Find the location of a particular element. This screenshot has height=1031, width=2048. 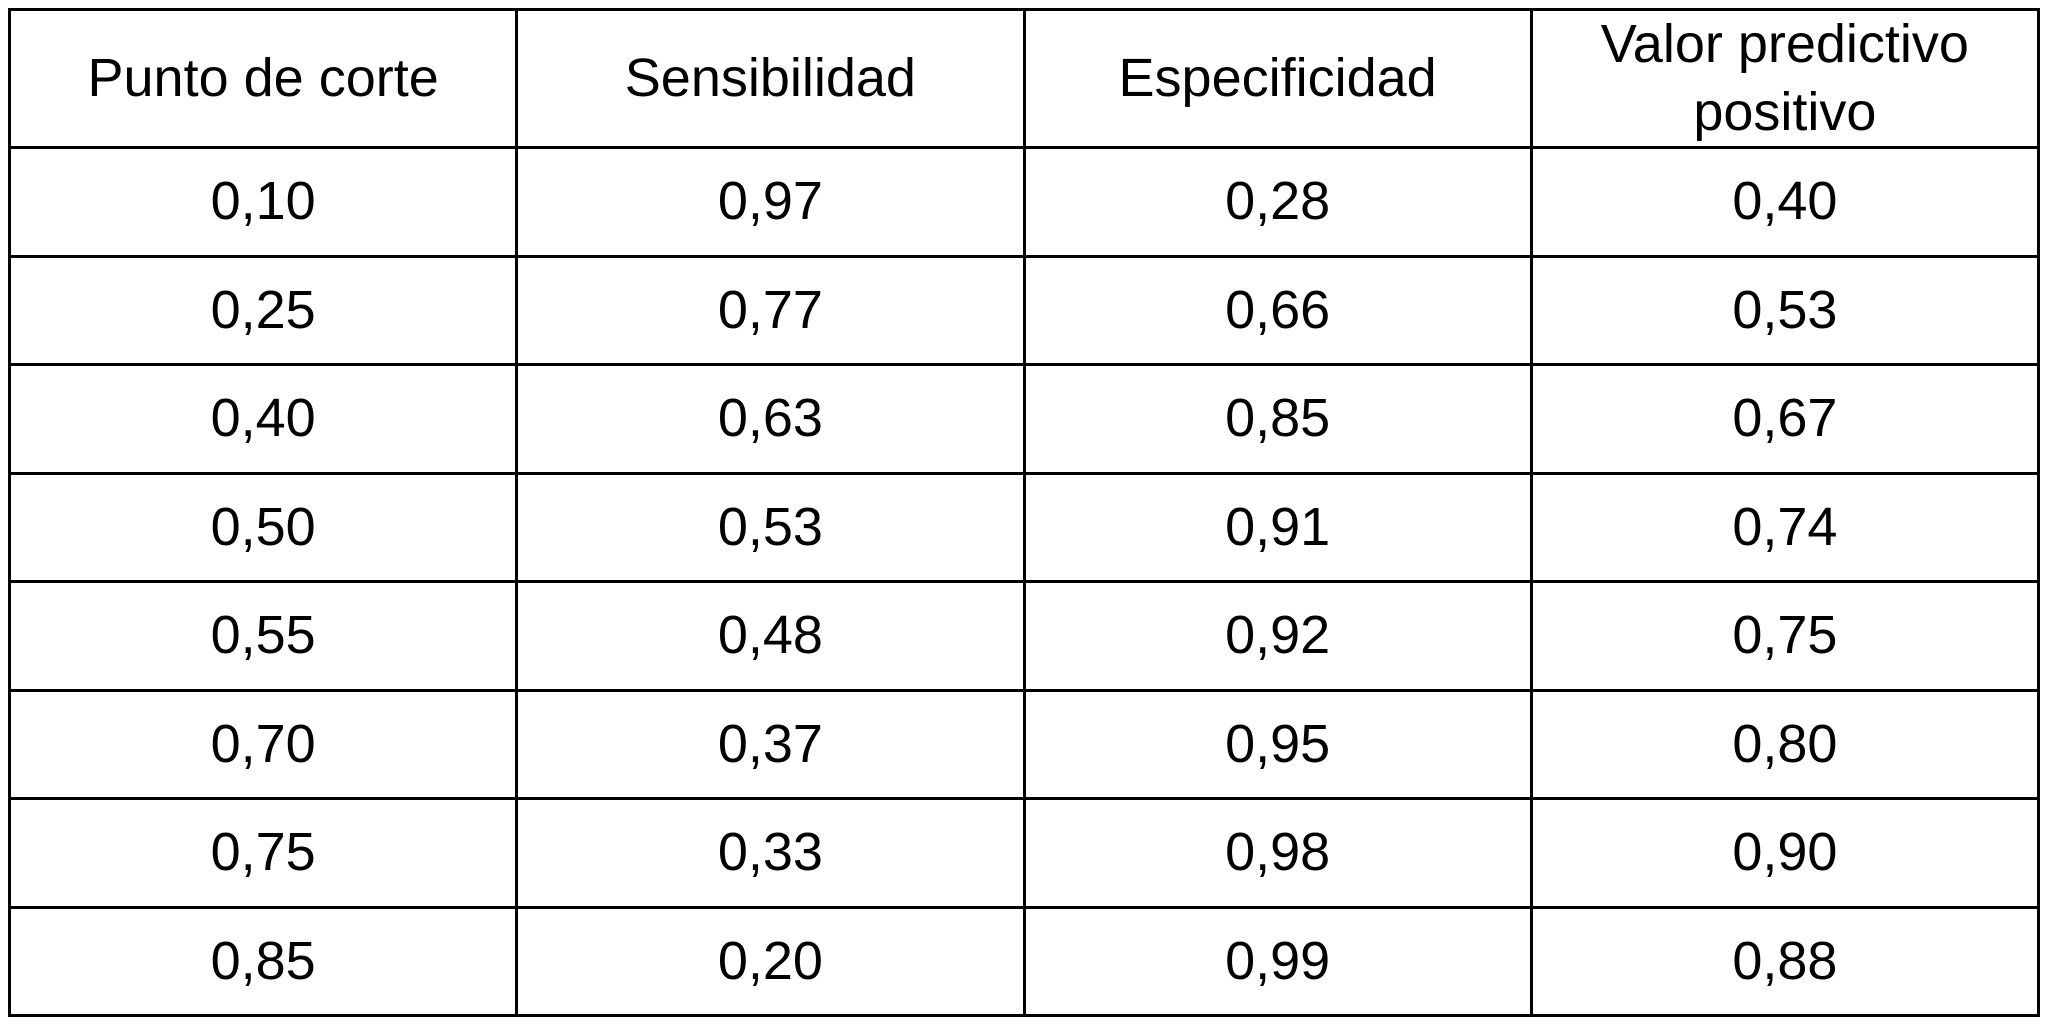

table-row: 0,50 0,53 0,91 0,74 is located at coordinates (1024, 527).